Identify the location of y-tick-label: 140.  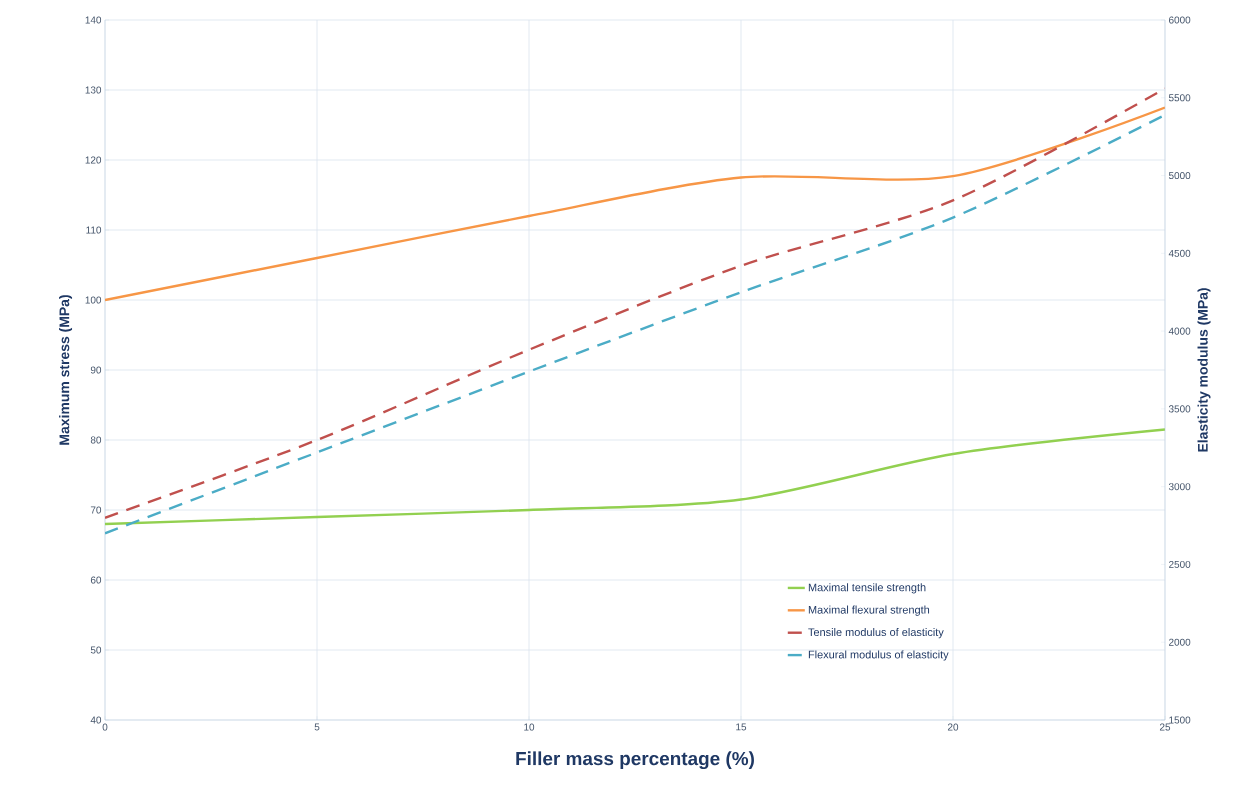
(93, 20).